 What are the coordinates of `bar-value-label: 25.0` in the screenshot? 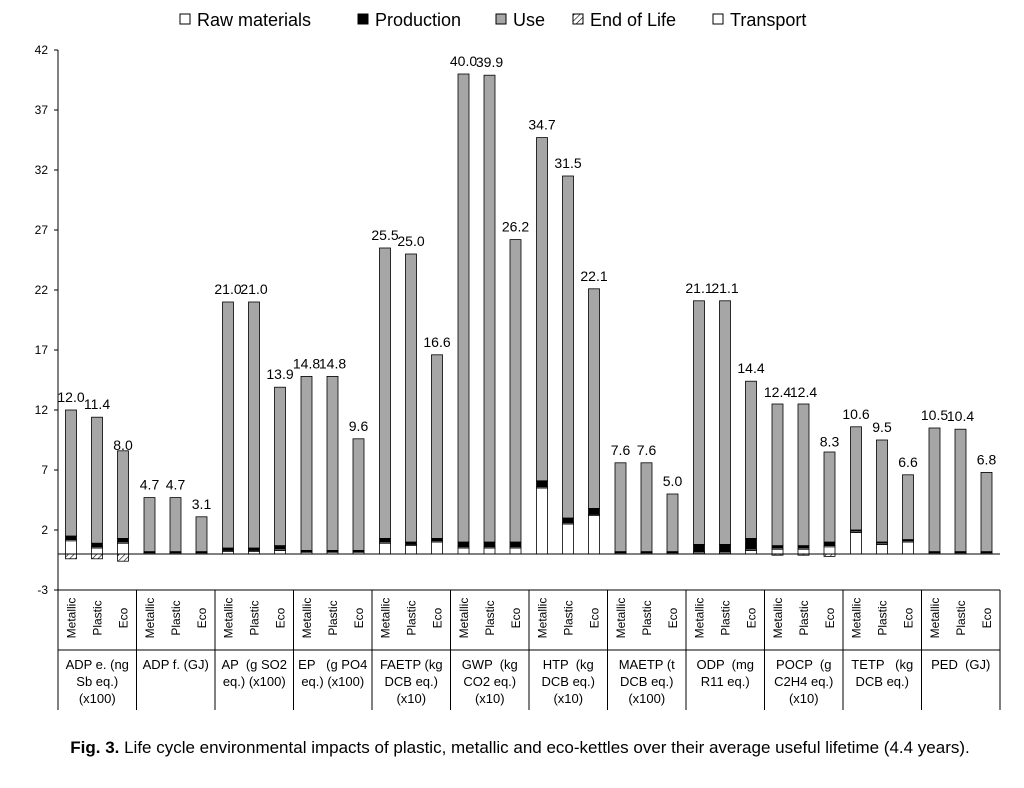 It's located at (410, 241).